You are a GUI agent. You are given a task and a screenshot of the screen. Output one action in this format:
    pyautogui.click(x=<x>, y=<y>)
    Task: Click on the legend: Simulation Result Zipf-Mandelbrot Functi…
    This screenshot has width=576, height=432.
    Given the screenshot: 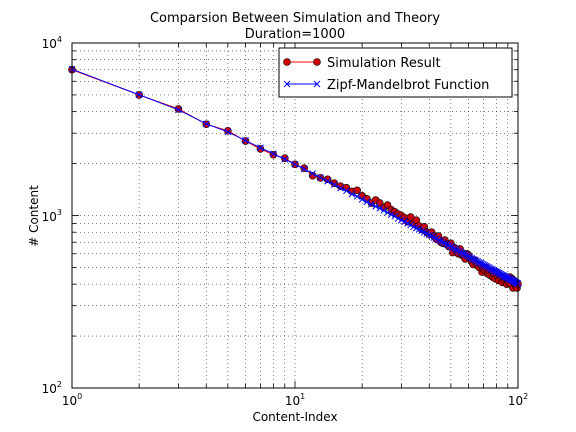 What is the action you would take?
    pyautogui.click(x=395, y=72)
    